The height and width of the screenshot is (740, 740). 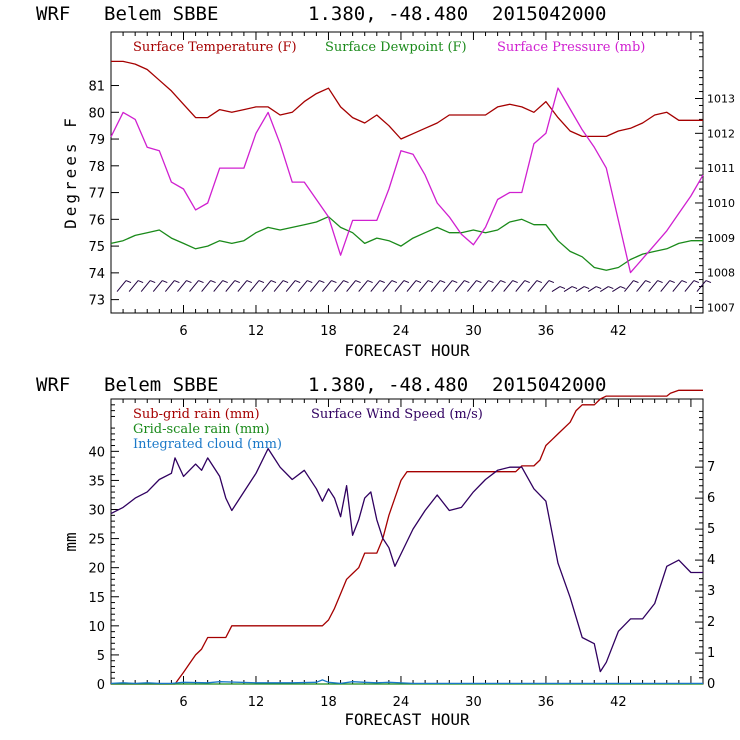 What do you see at coordinates (96, 540) in the screenshot?
I see `y-tick-label: 25` at bounding box center [96, 540].